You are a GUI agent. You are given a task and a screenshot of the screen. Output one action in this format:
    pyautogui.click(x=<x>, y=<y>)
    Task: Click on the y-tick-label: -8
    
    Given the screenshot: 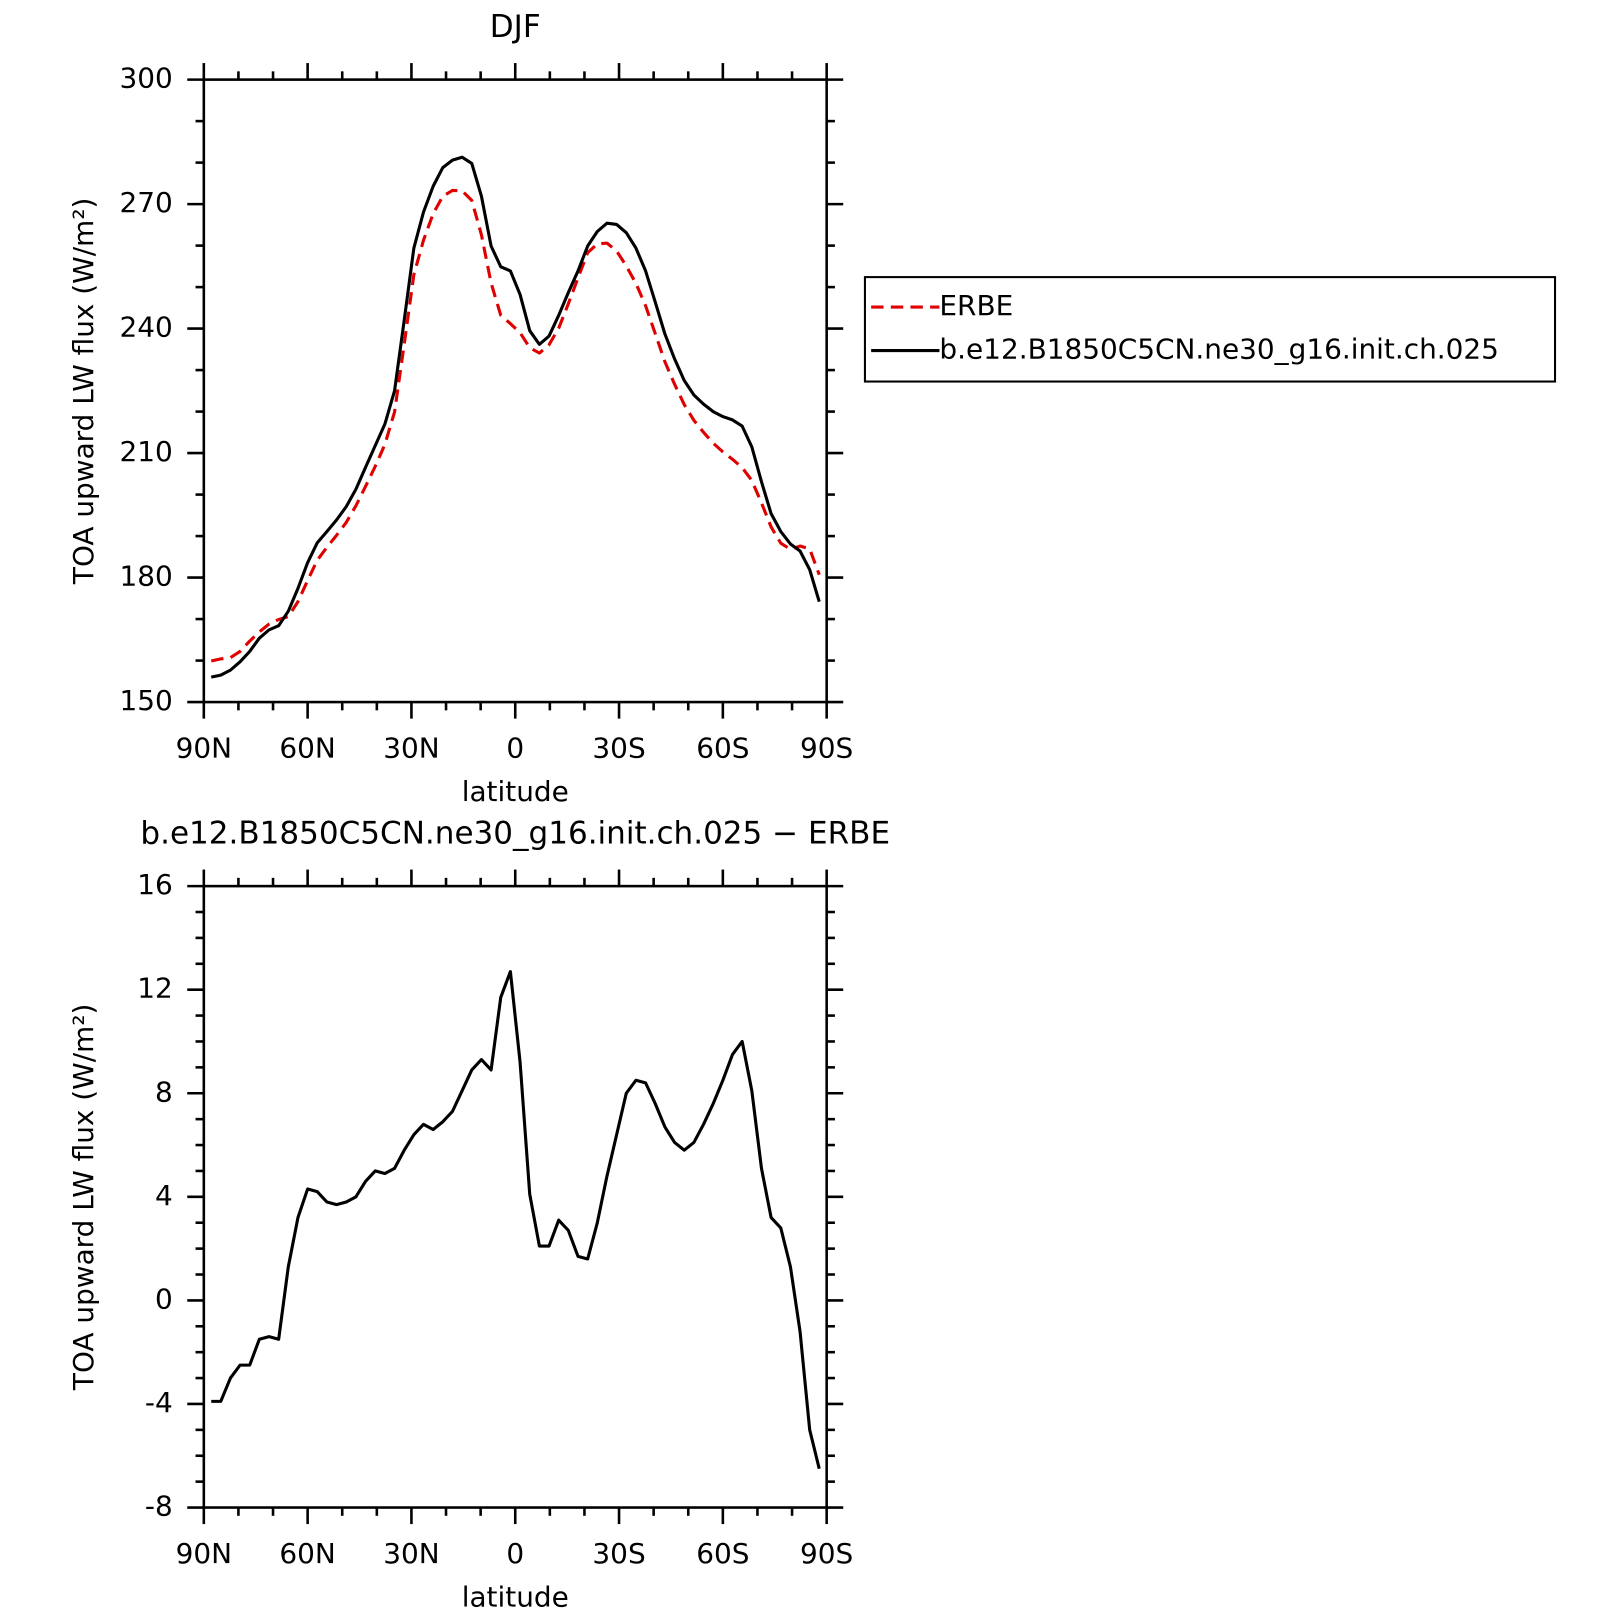 What is the action you would take?
    pyautogui.click(x=159, y=1506)
    